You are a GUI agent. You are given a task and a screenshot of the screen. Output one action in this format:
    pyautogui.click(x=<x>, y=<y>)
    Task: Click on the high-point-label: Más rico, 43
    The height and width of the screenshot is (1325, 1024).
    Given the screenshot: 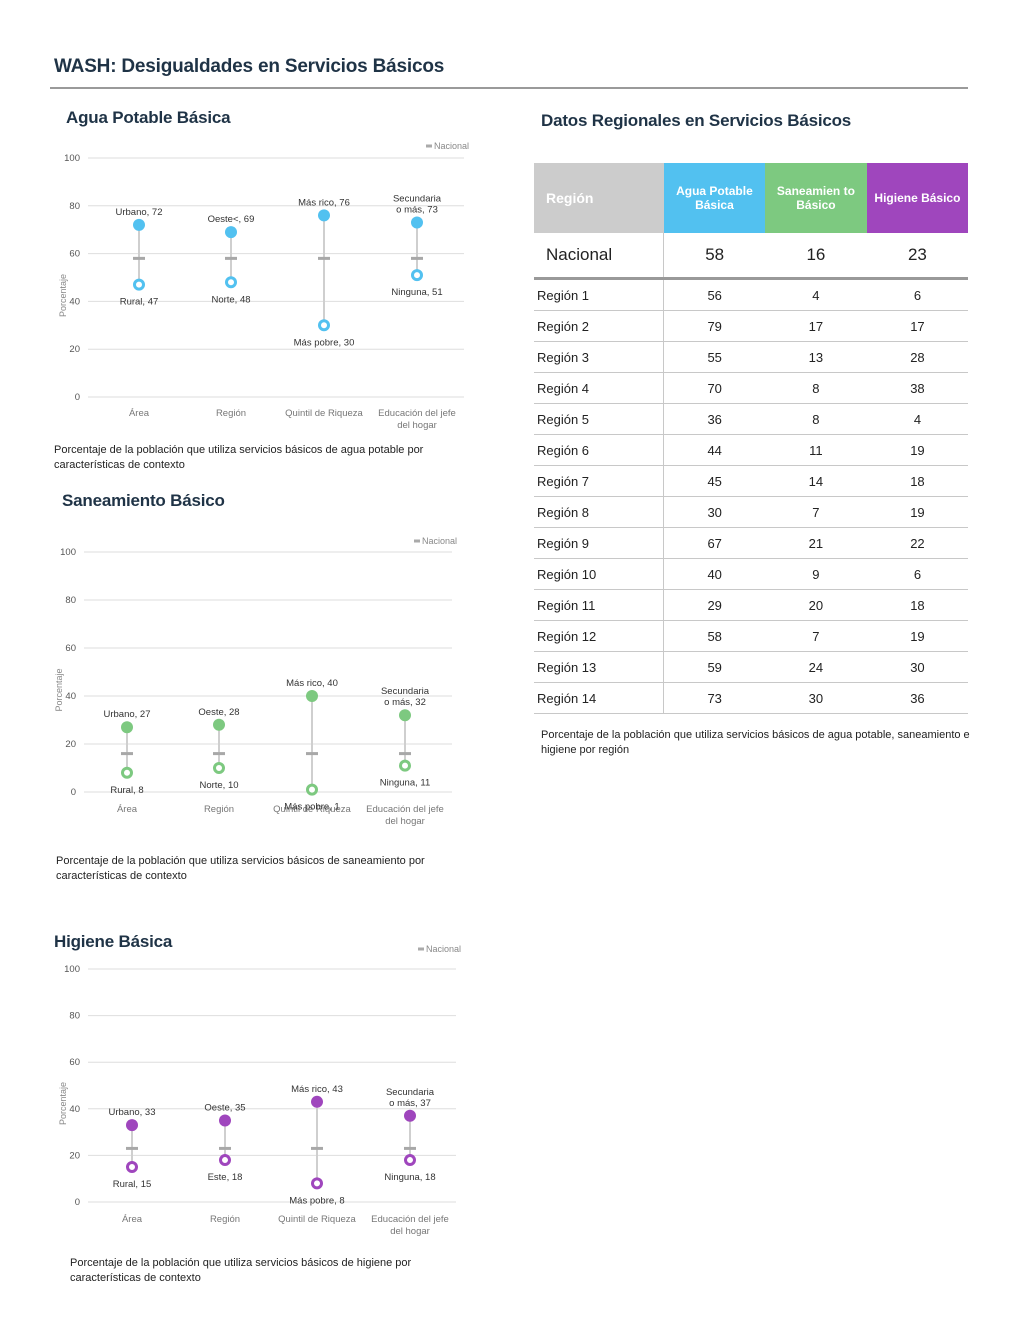 What is the action you would take?
    pyautogui.click(x=317, y=1089)
    